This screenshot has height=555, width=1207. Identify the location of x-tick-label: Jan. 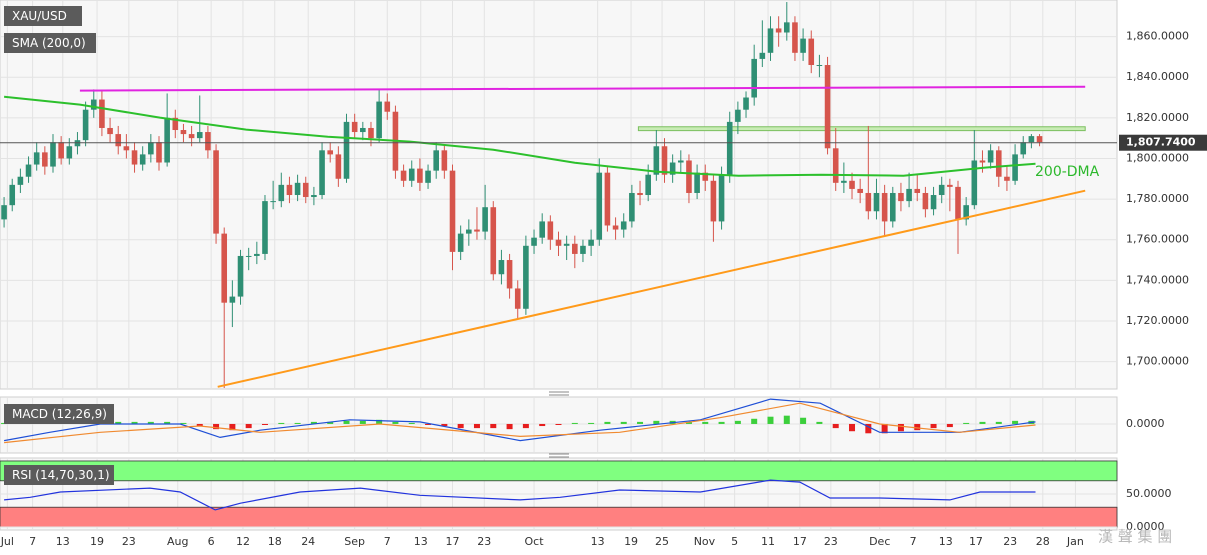
(1075, 541).